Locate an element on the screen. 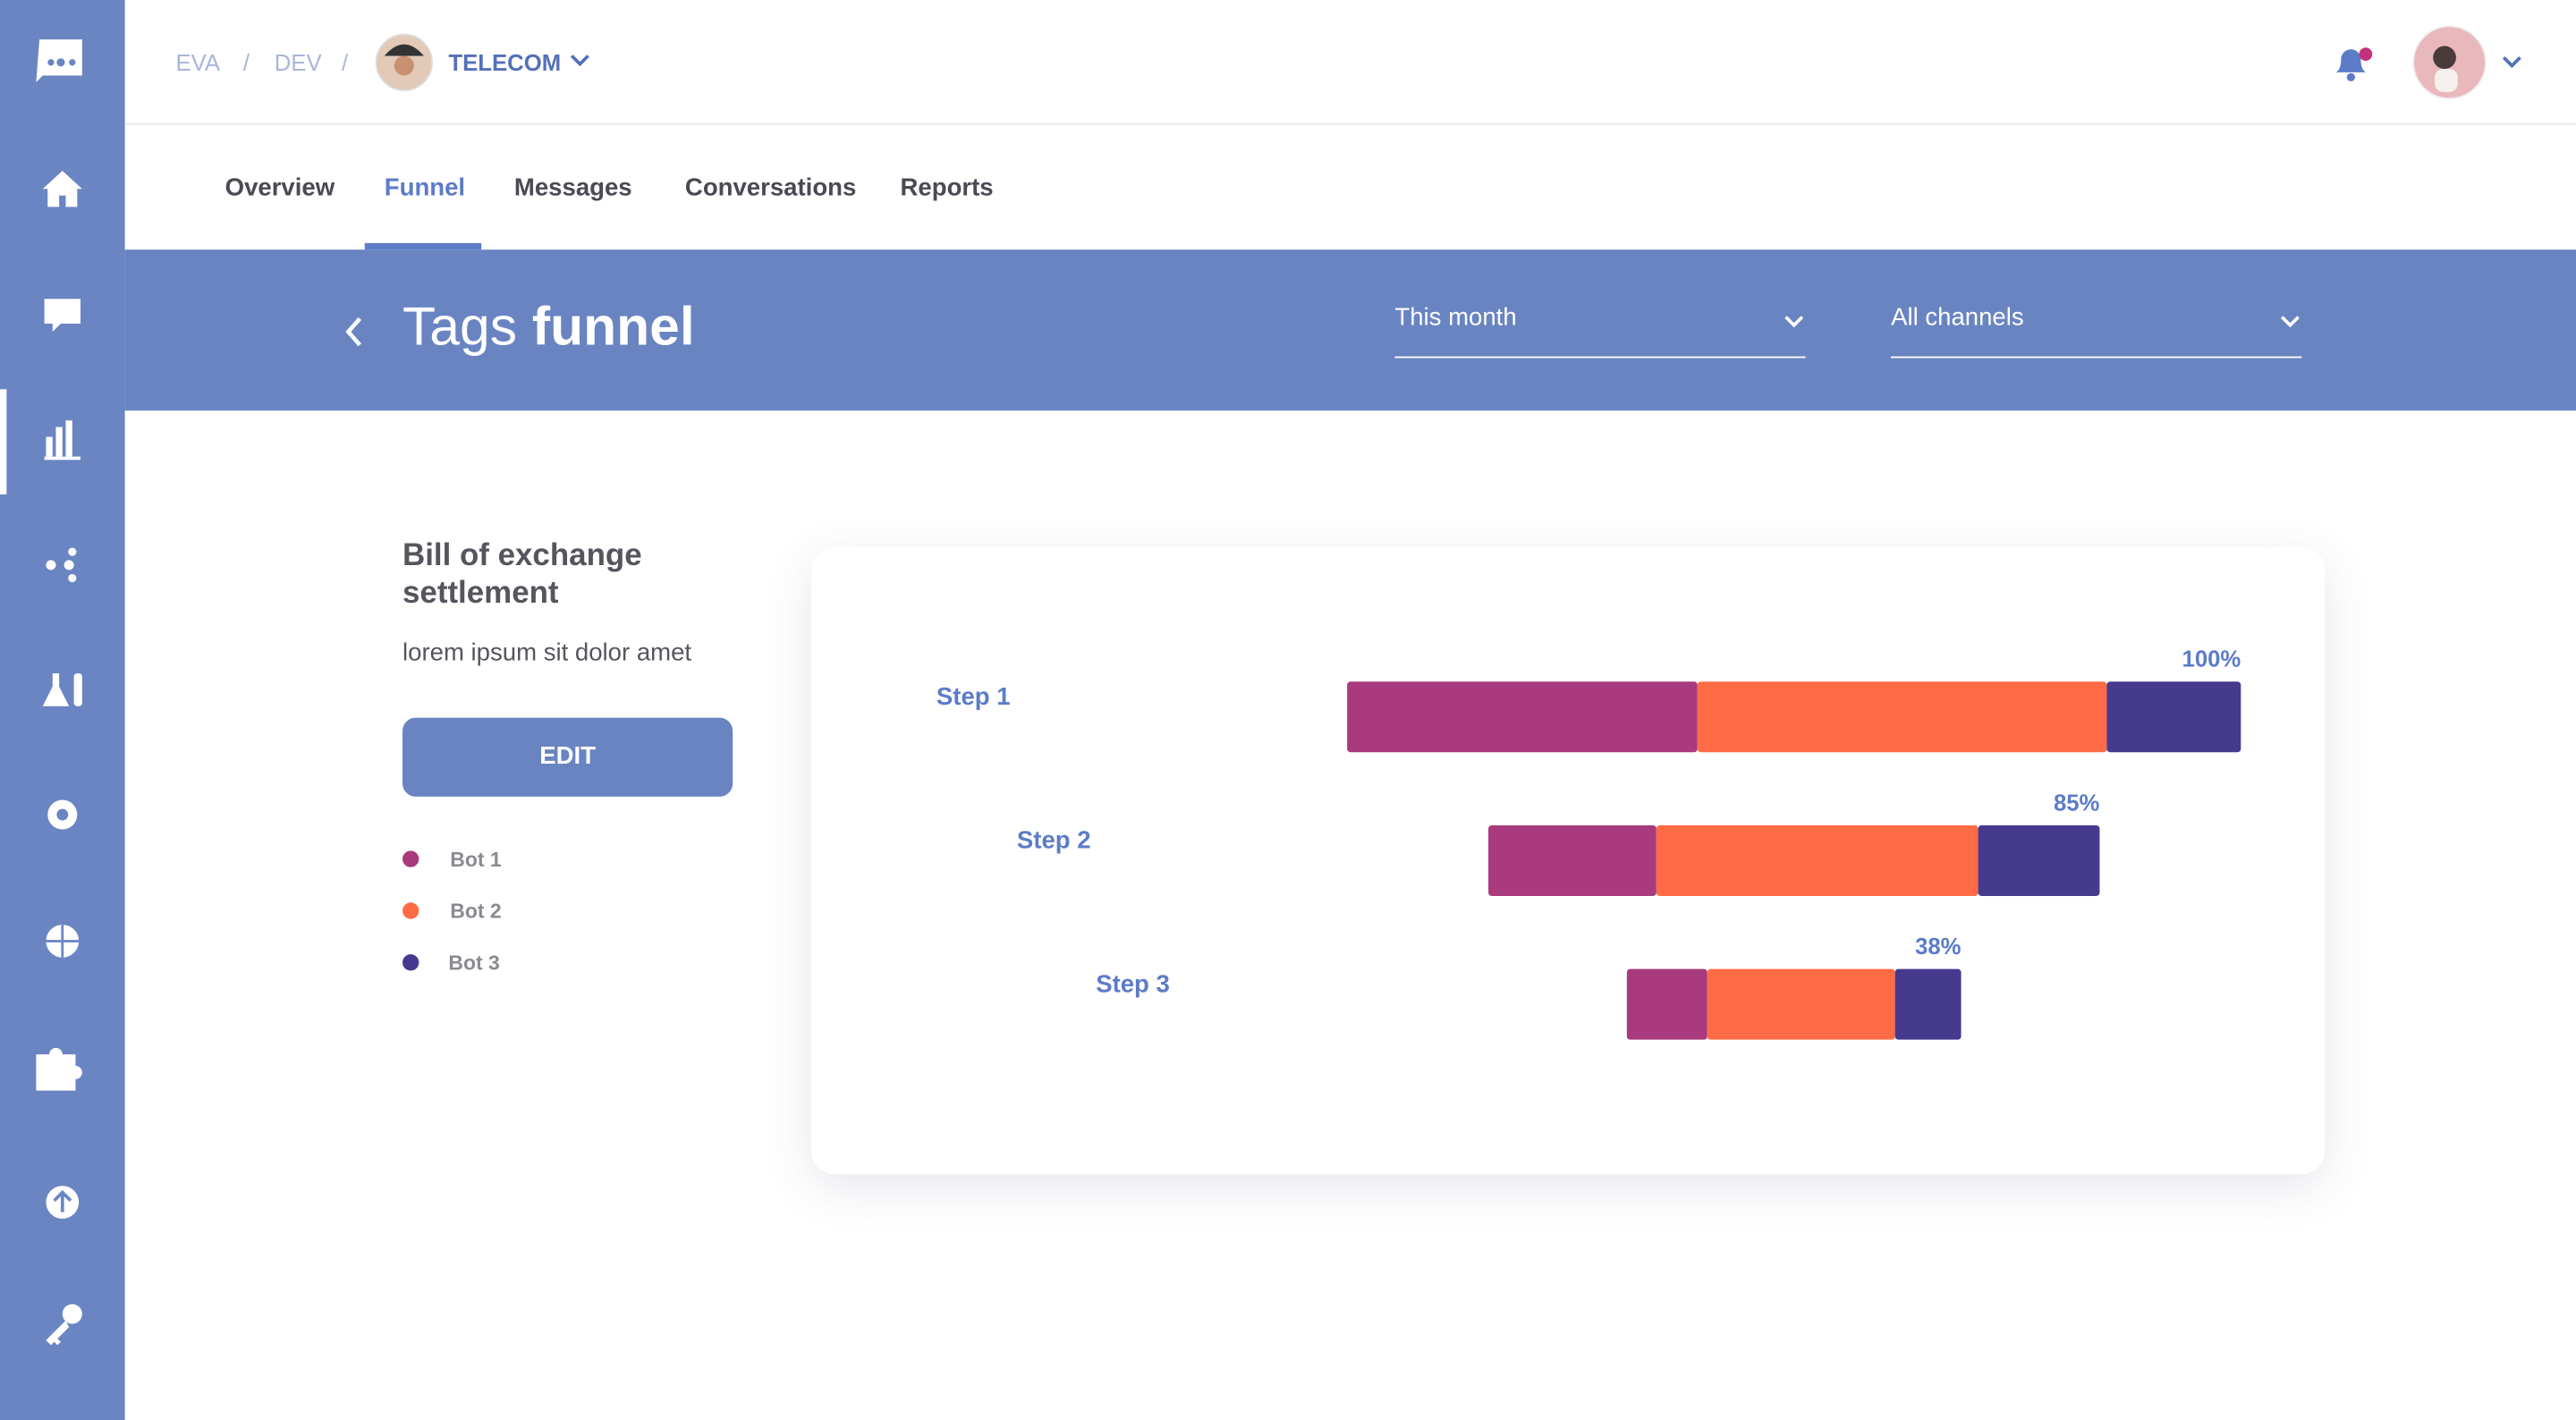 This screenshot has width=2576, height=1420. date-filter: This month is located at coordinates (1600, 331).